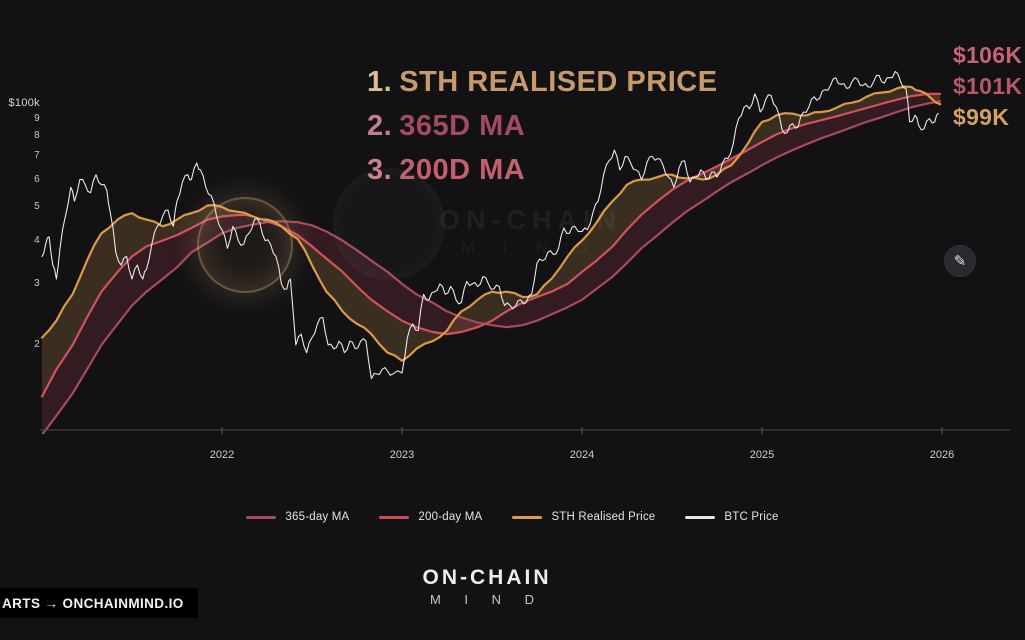 The height and width of the screenshot is (640, 1025). I want to click on y-axis-tick: 8, so click(37, 136).